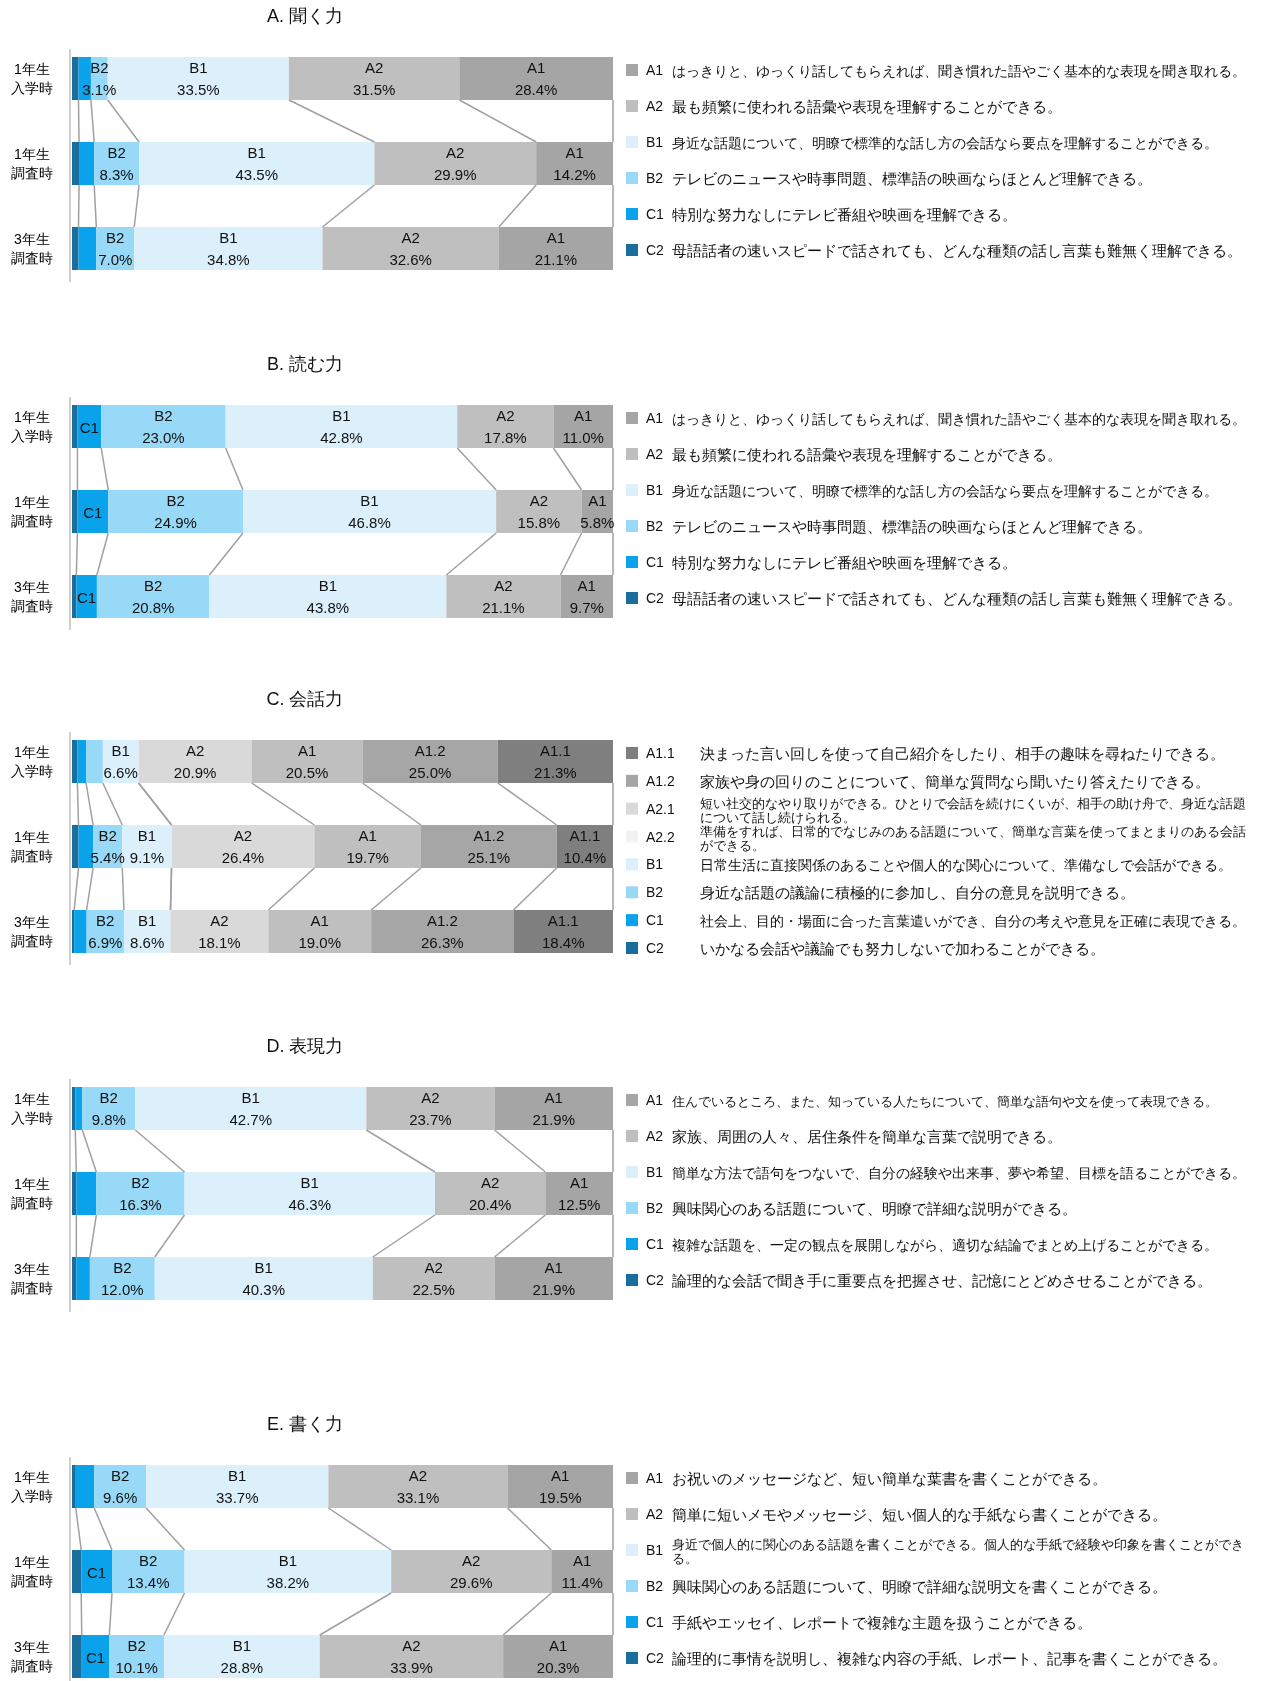  Describe the element at coordinates (105, 931) in the screenshot. I see `data-label: B2 6.9%` at that location.